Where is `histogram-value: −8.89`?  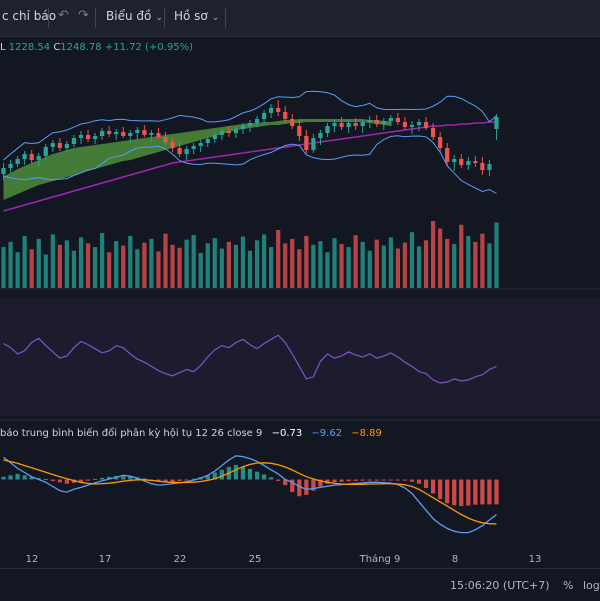
histogram-value: −8.89 is located at coordinates (366, 433).